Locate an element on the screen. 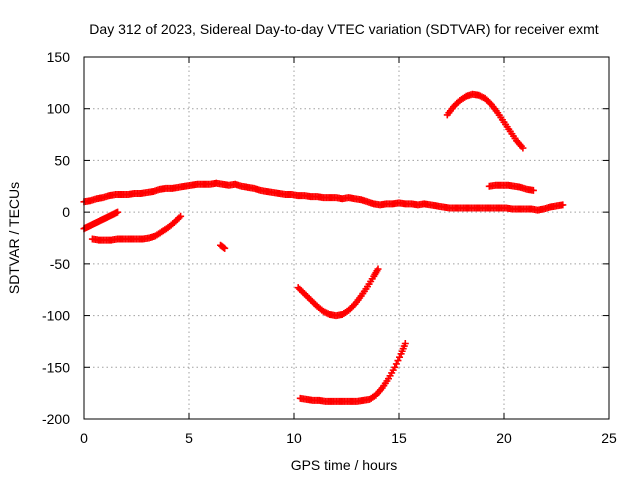 This screenshot has width=640, height=480. y-tick-label: 100 is located at coordinates (59, 109).